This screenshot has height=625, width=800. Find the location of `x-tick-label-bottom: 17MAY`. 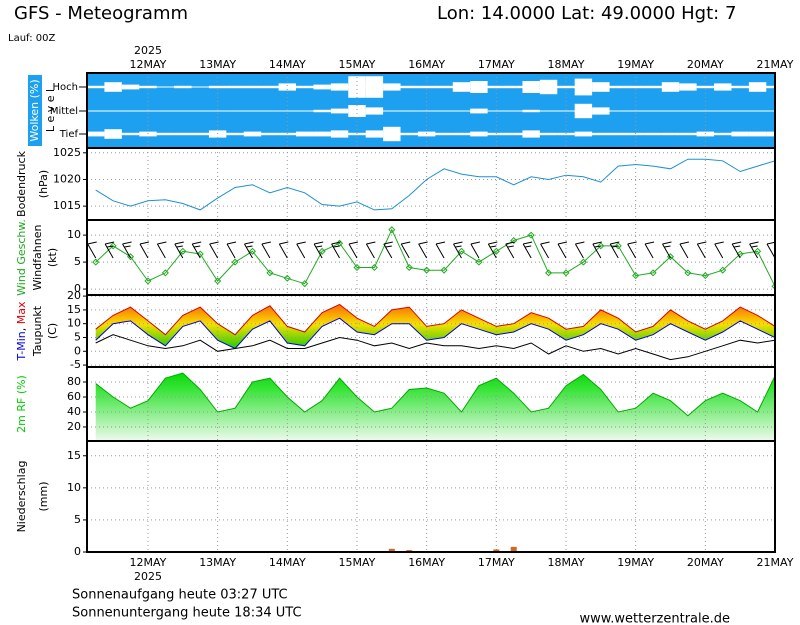

x-tick-label-bottom: 17MAY is located at coordinates (496, 562).